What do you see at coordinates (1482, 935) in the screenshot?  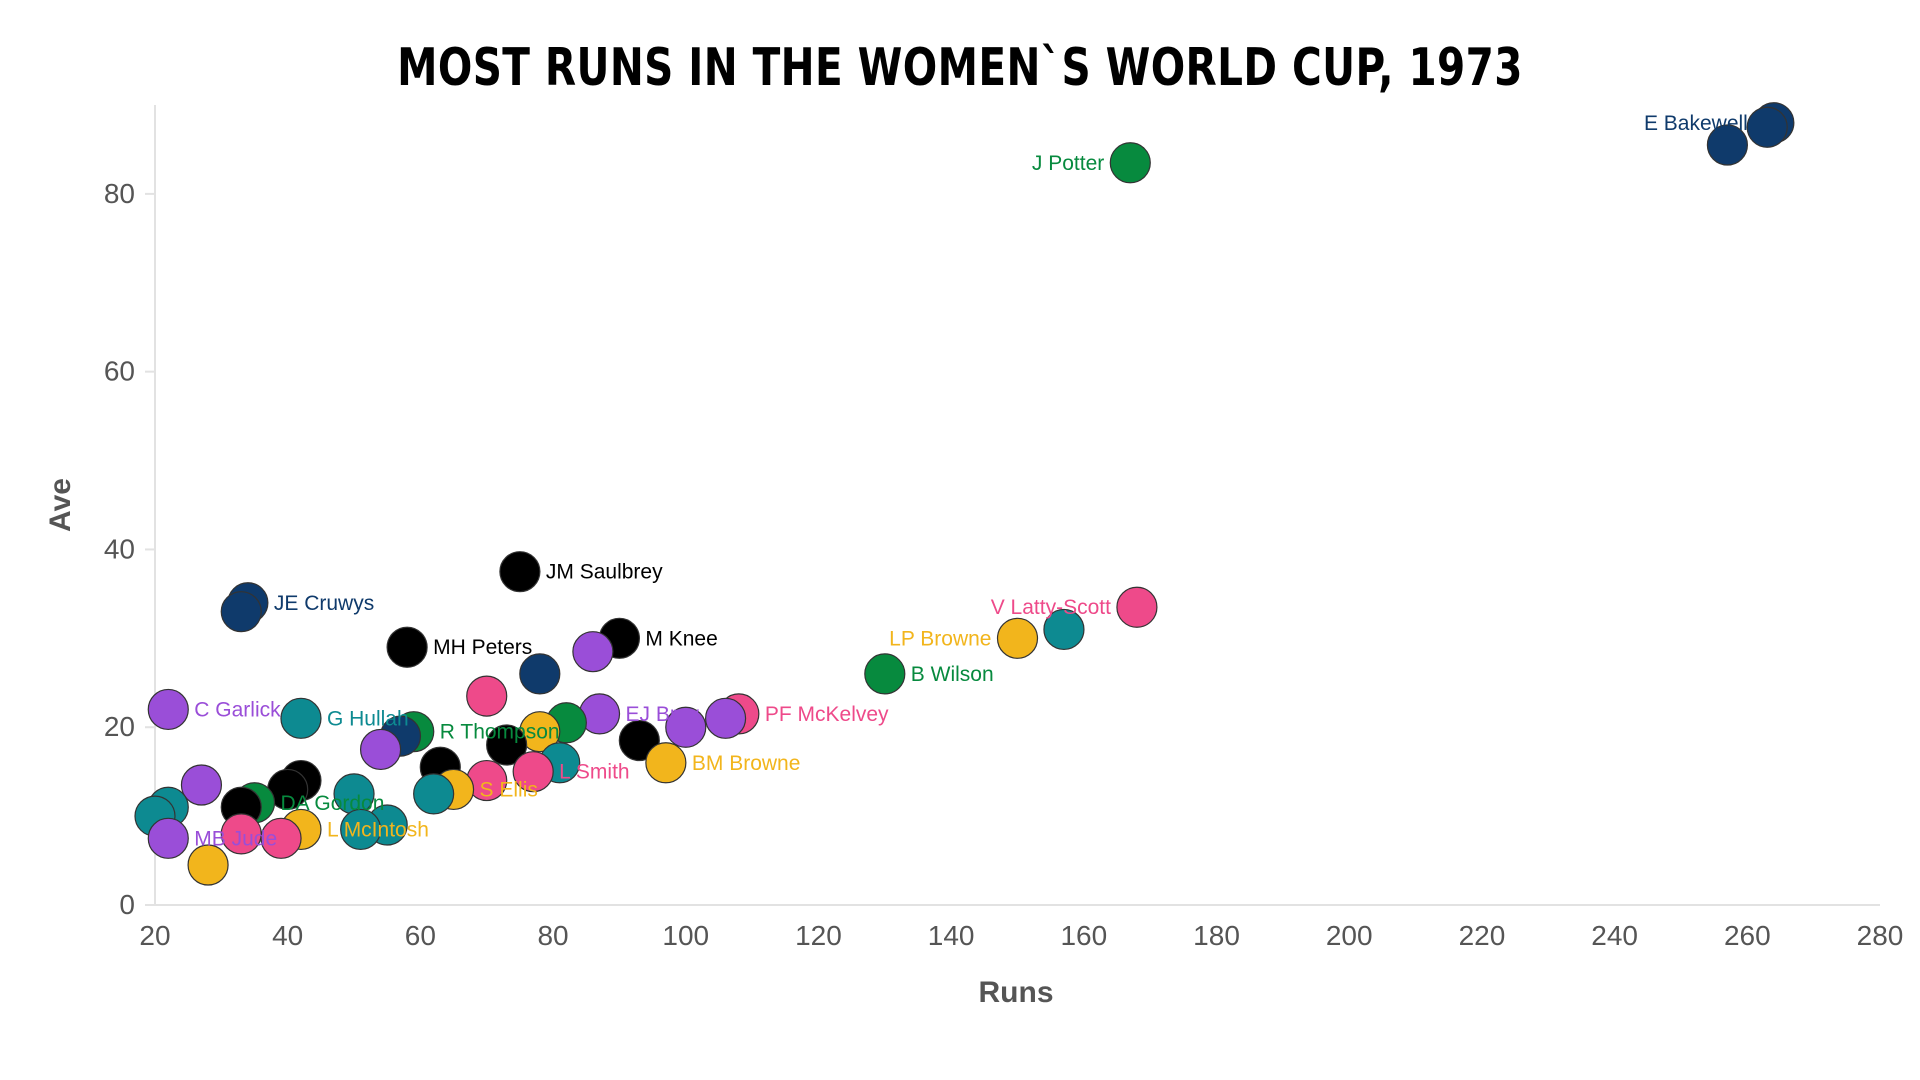 I see `x-tick-label: 220` at bounding box center [1482, 935].